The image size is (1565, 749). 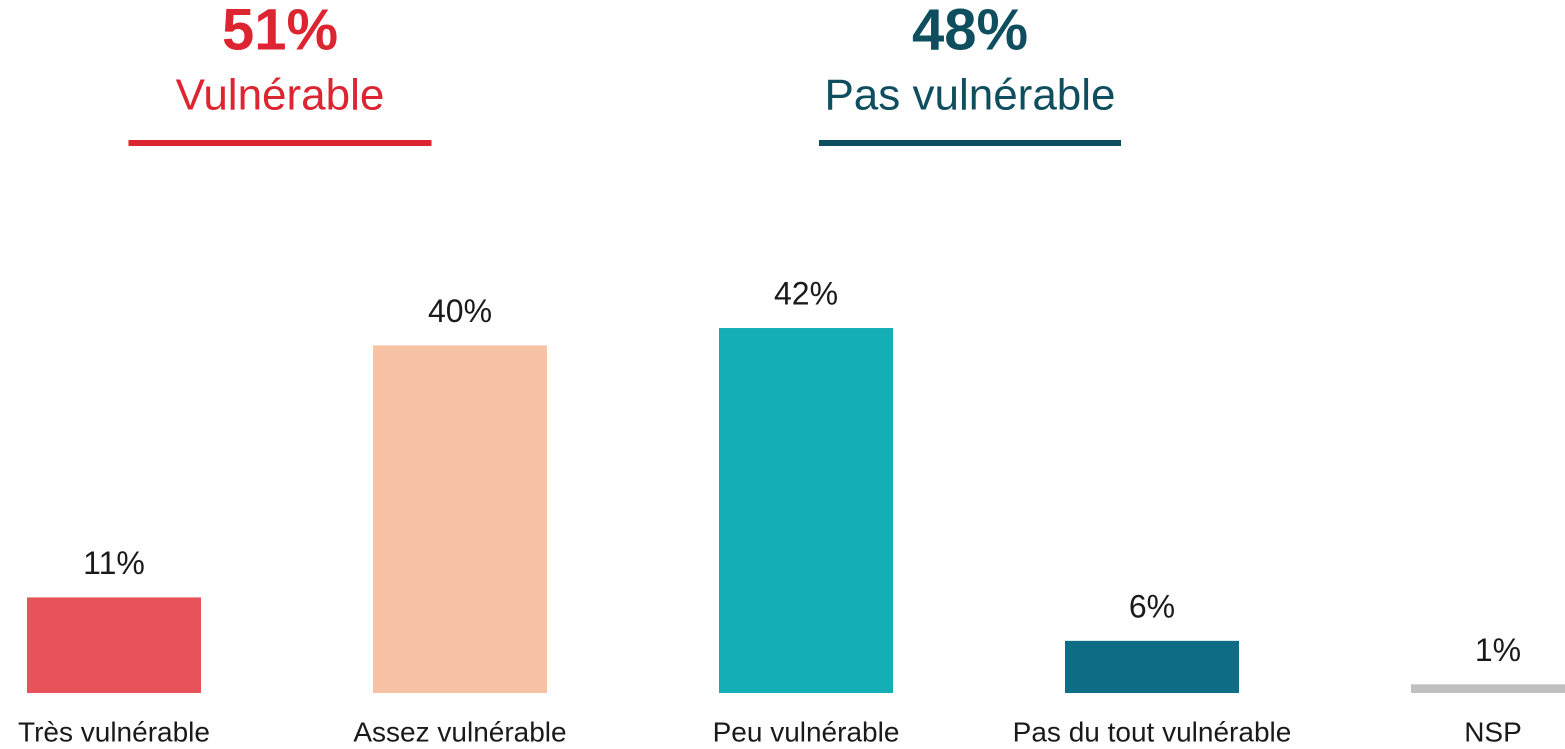 What do you see at coordinates (114, 731) in the screenshot?
I see `x-tick-label: Très vulnérable` at bounding box center [114, 731].